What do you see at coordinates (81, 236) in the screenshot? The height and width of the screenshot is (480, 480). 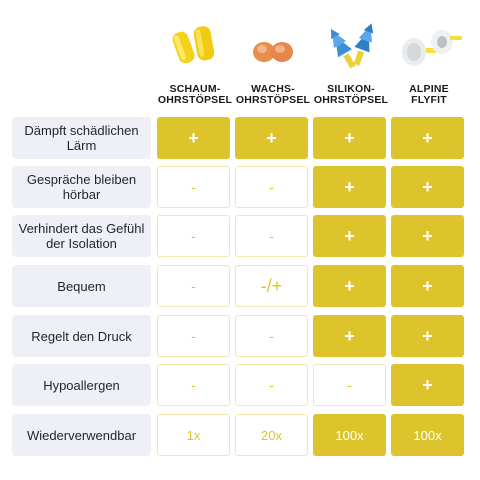 I see `row-label: Verhindert das Gefühl der Isolation` at bounding box center [81, 236].